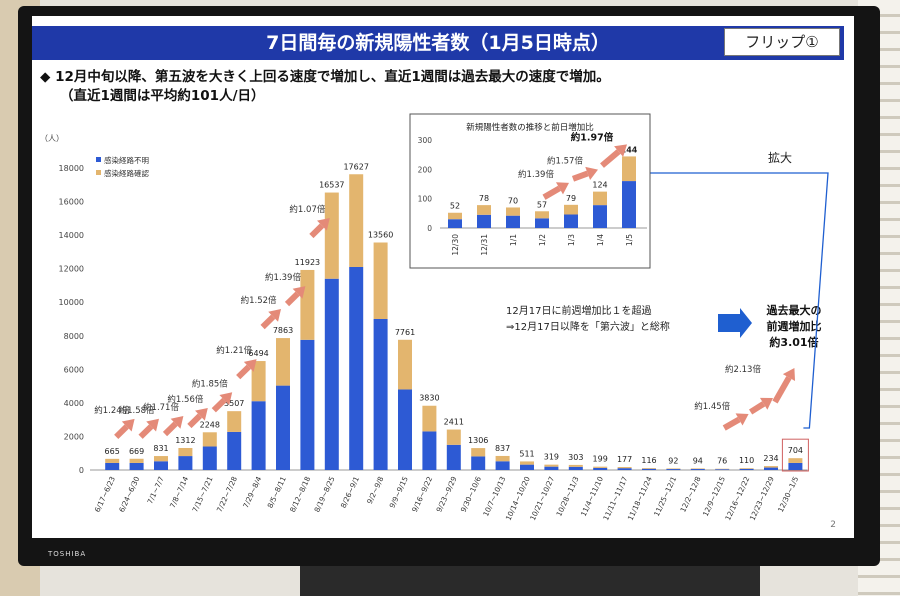 This screenshot has height=596, width=900. I want to click on bar-total-label: 319, so click(551, 457).